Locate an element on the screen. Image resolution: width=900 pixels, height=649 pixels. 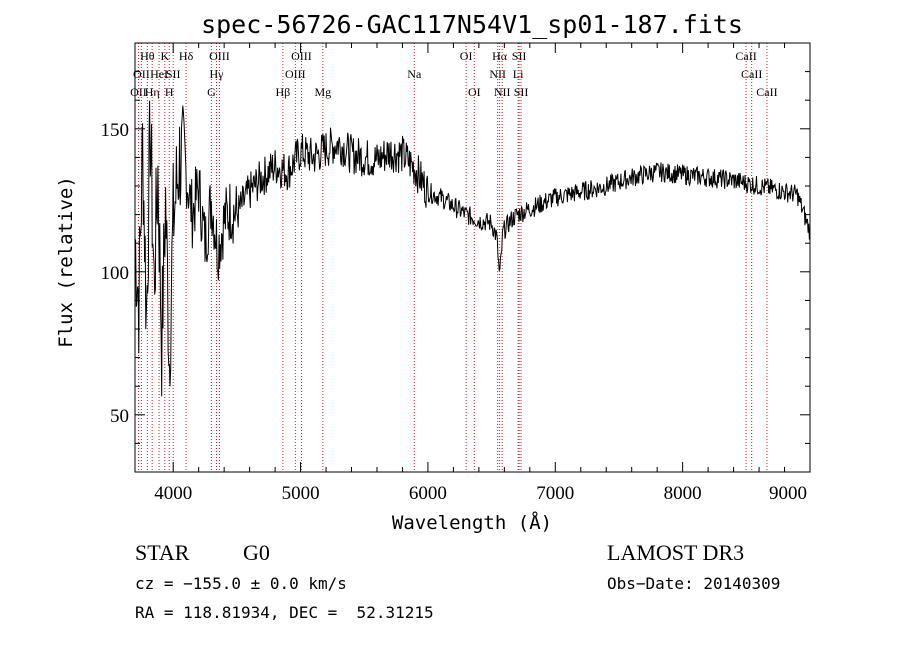
line-marker-label-9: G is located at coordinates (211, 92).